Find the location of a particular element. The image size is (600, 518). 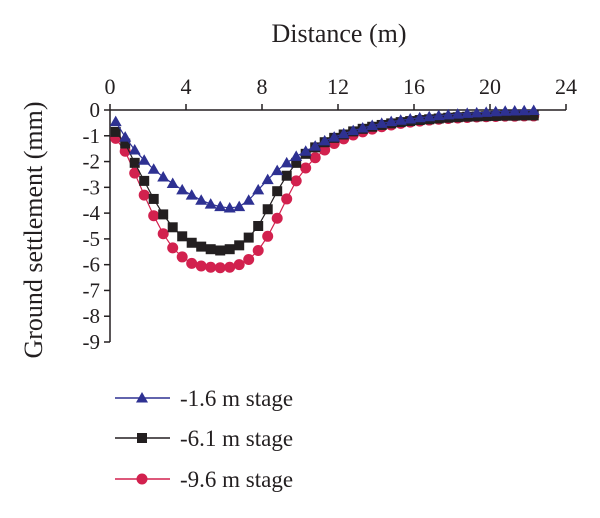

legend-item-1: -1.6 m stage is located at coordinates (204, 398).